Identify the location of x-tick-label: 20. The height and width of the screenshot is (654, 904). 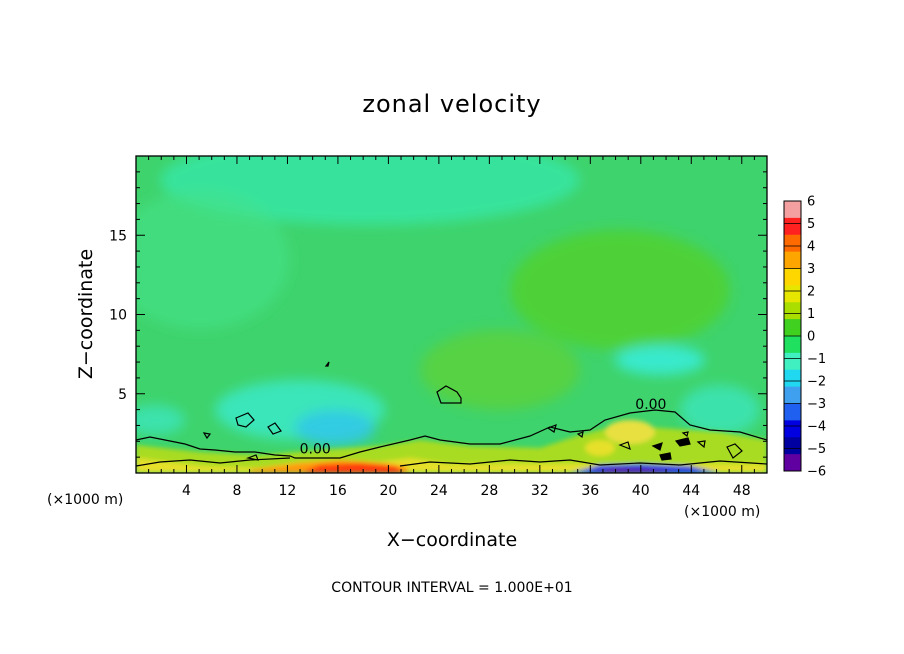
(388, 491).